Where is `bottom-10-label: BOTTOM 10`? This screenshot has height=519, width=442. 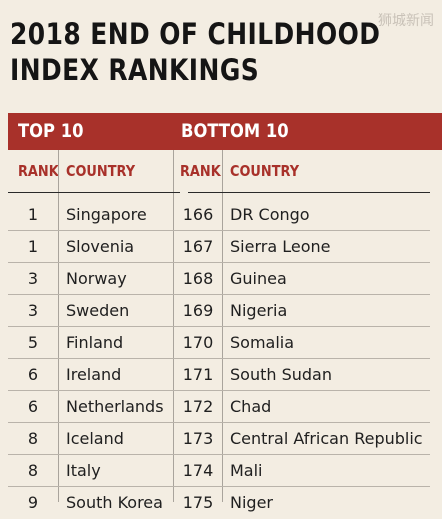
bottom-10-label: BOTTOM 10 is located at coordinates (235, 131).